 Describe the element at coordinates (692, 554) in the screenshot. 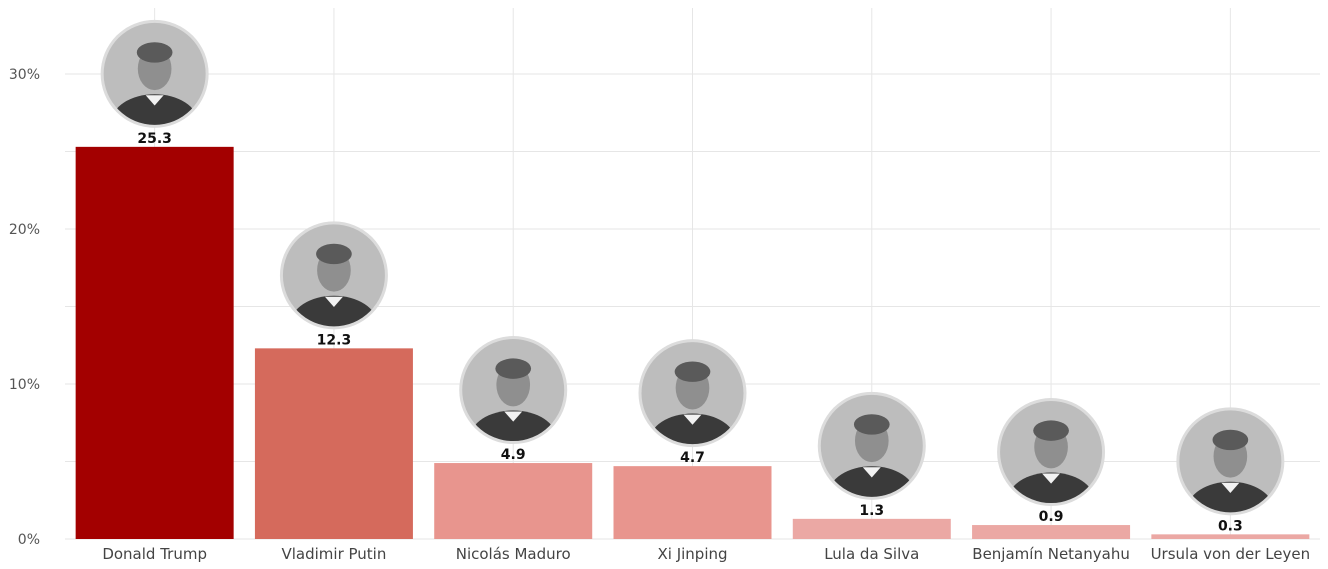

I see `x-tick-label: Xi Jinping` at that location.